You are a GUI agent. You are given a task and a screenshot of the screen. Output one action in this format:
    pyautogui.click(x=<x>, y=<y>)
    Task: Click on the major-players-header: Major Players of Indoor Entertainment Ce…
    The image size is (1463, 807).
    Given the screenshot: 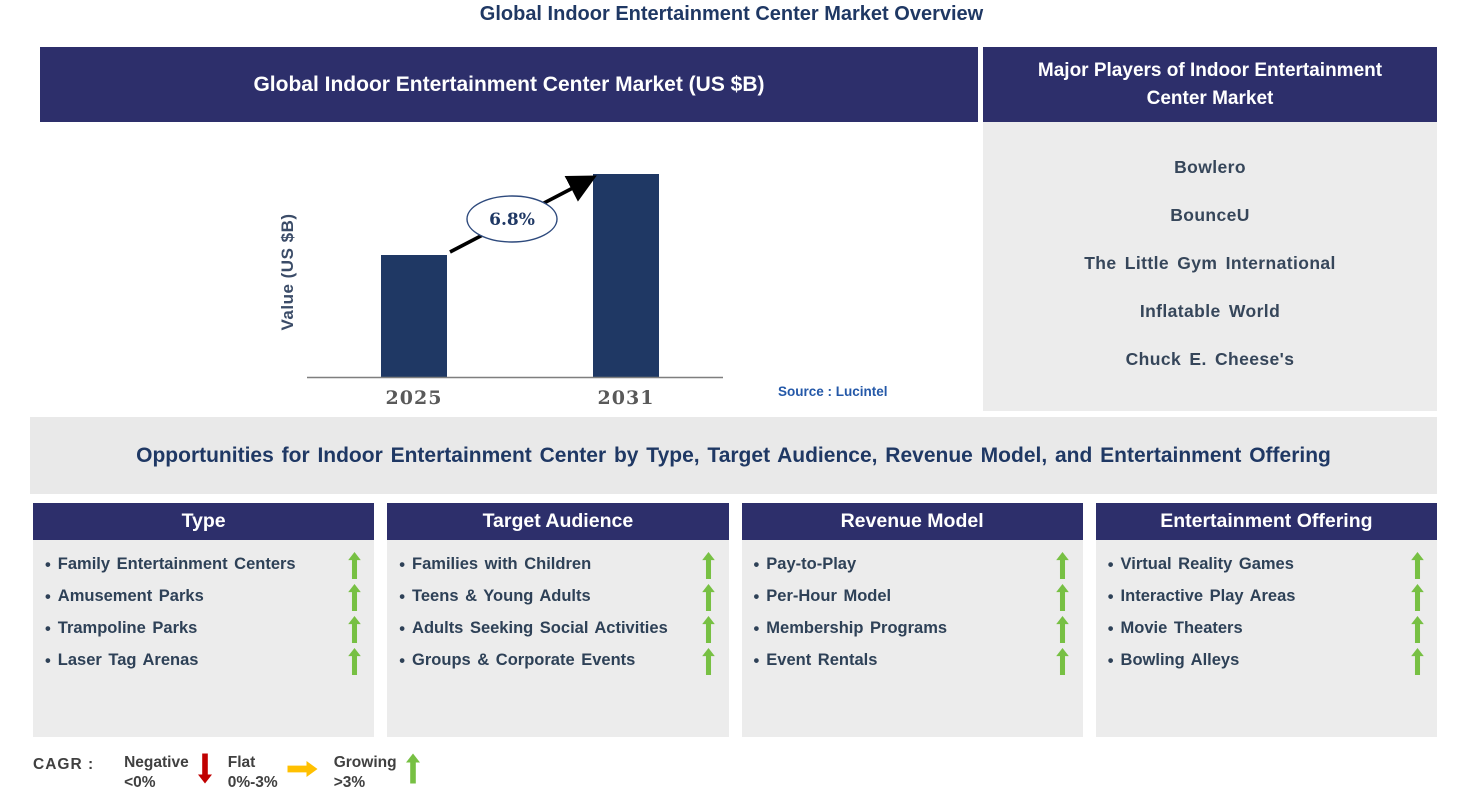 What is the action you would take?
    pyautogui.click(x=1210, y=84)
    